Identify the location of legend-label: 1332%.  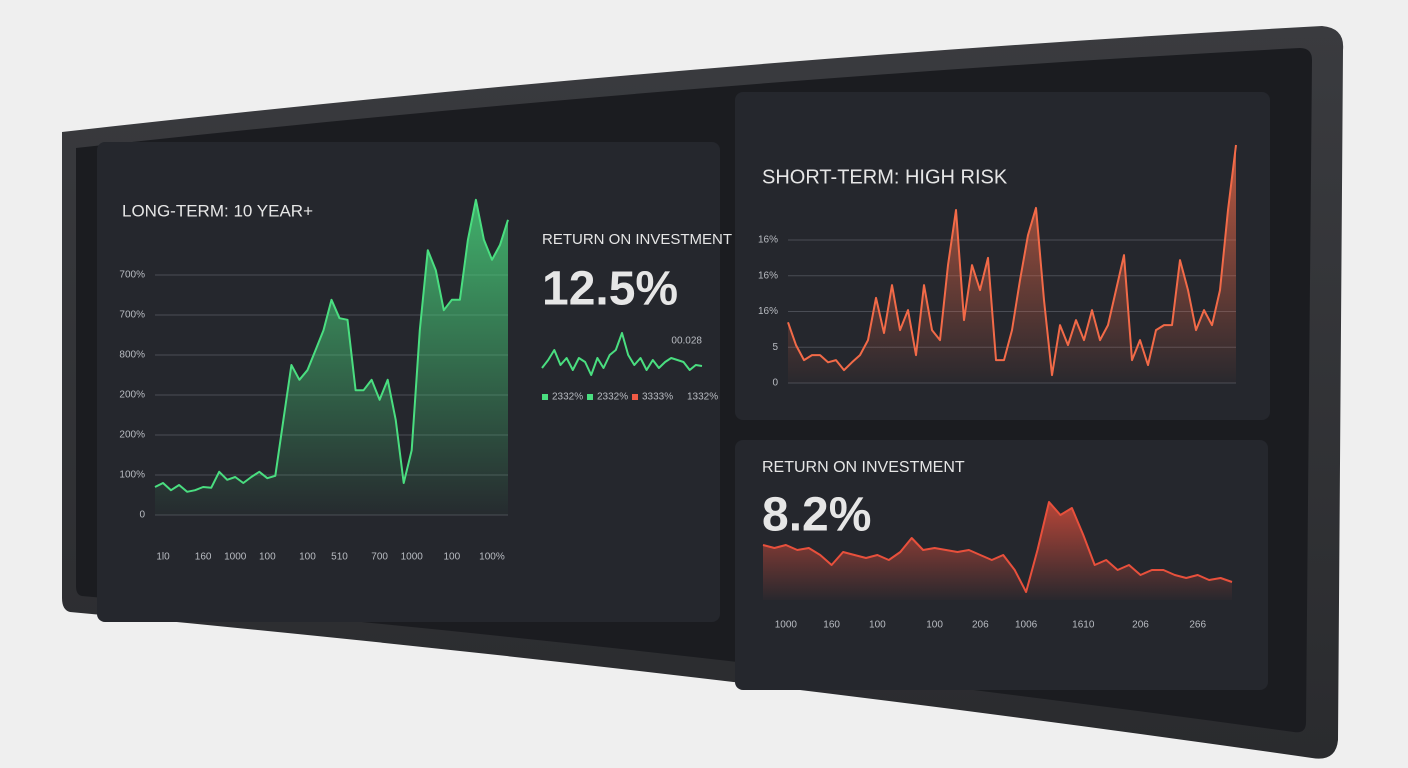
(702, 397).